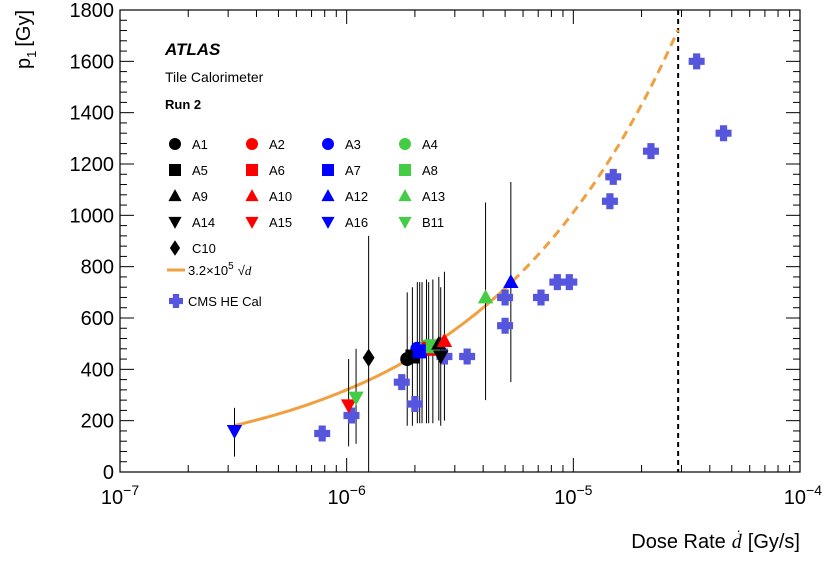 This screenshot has height=563, width=829. I want to click on legend-marker-a2, so click(252, 144).